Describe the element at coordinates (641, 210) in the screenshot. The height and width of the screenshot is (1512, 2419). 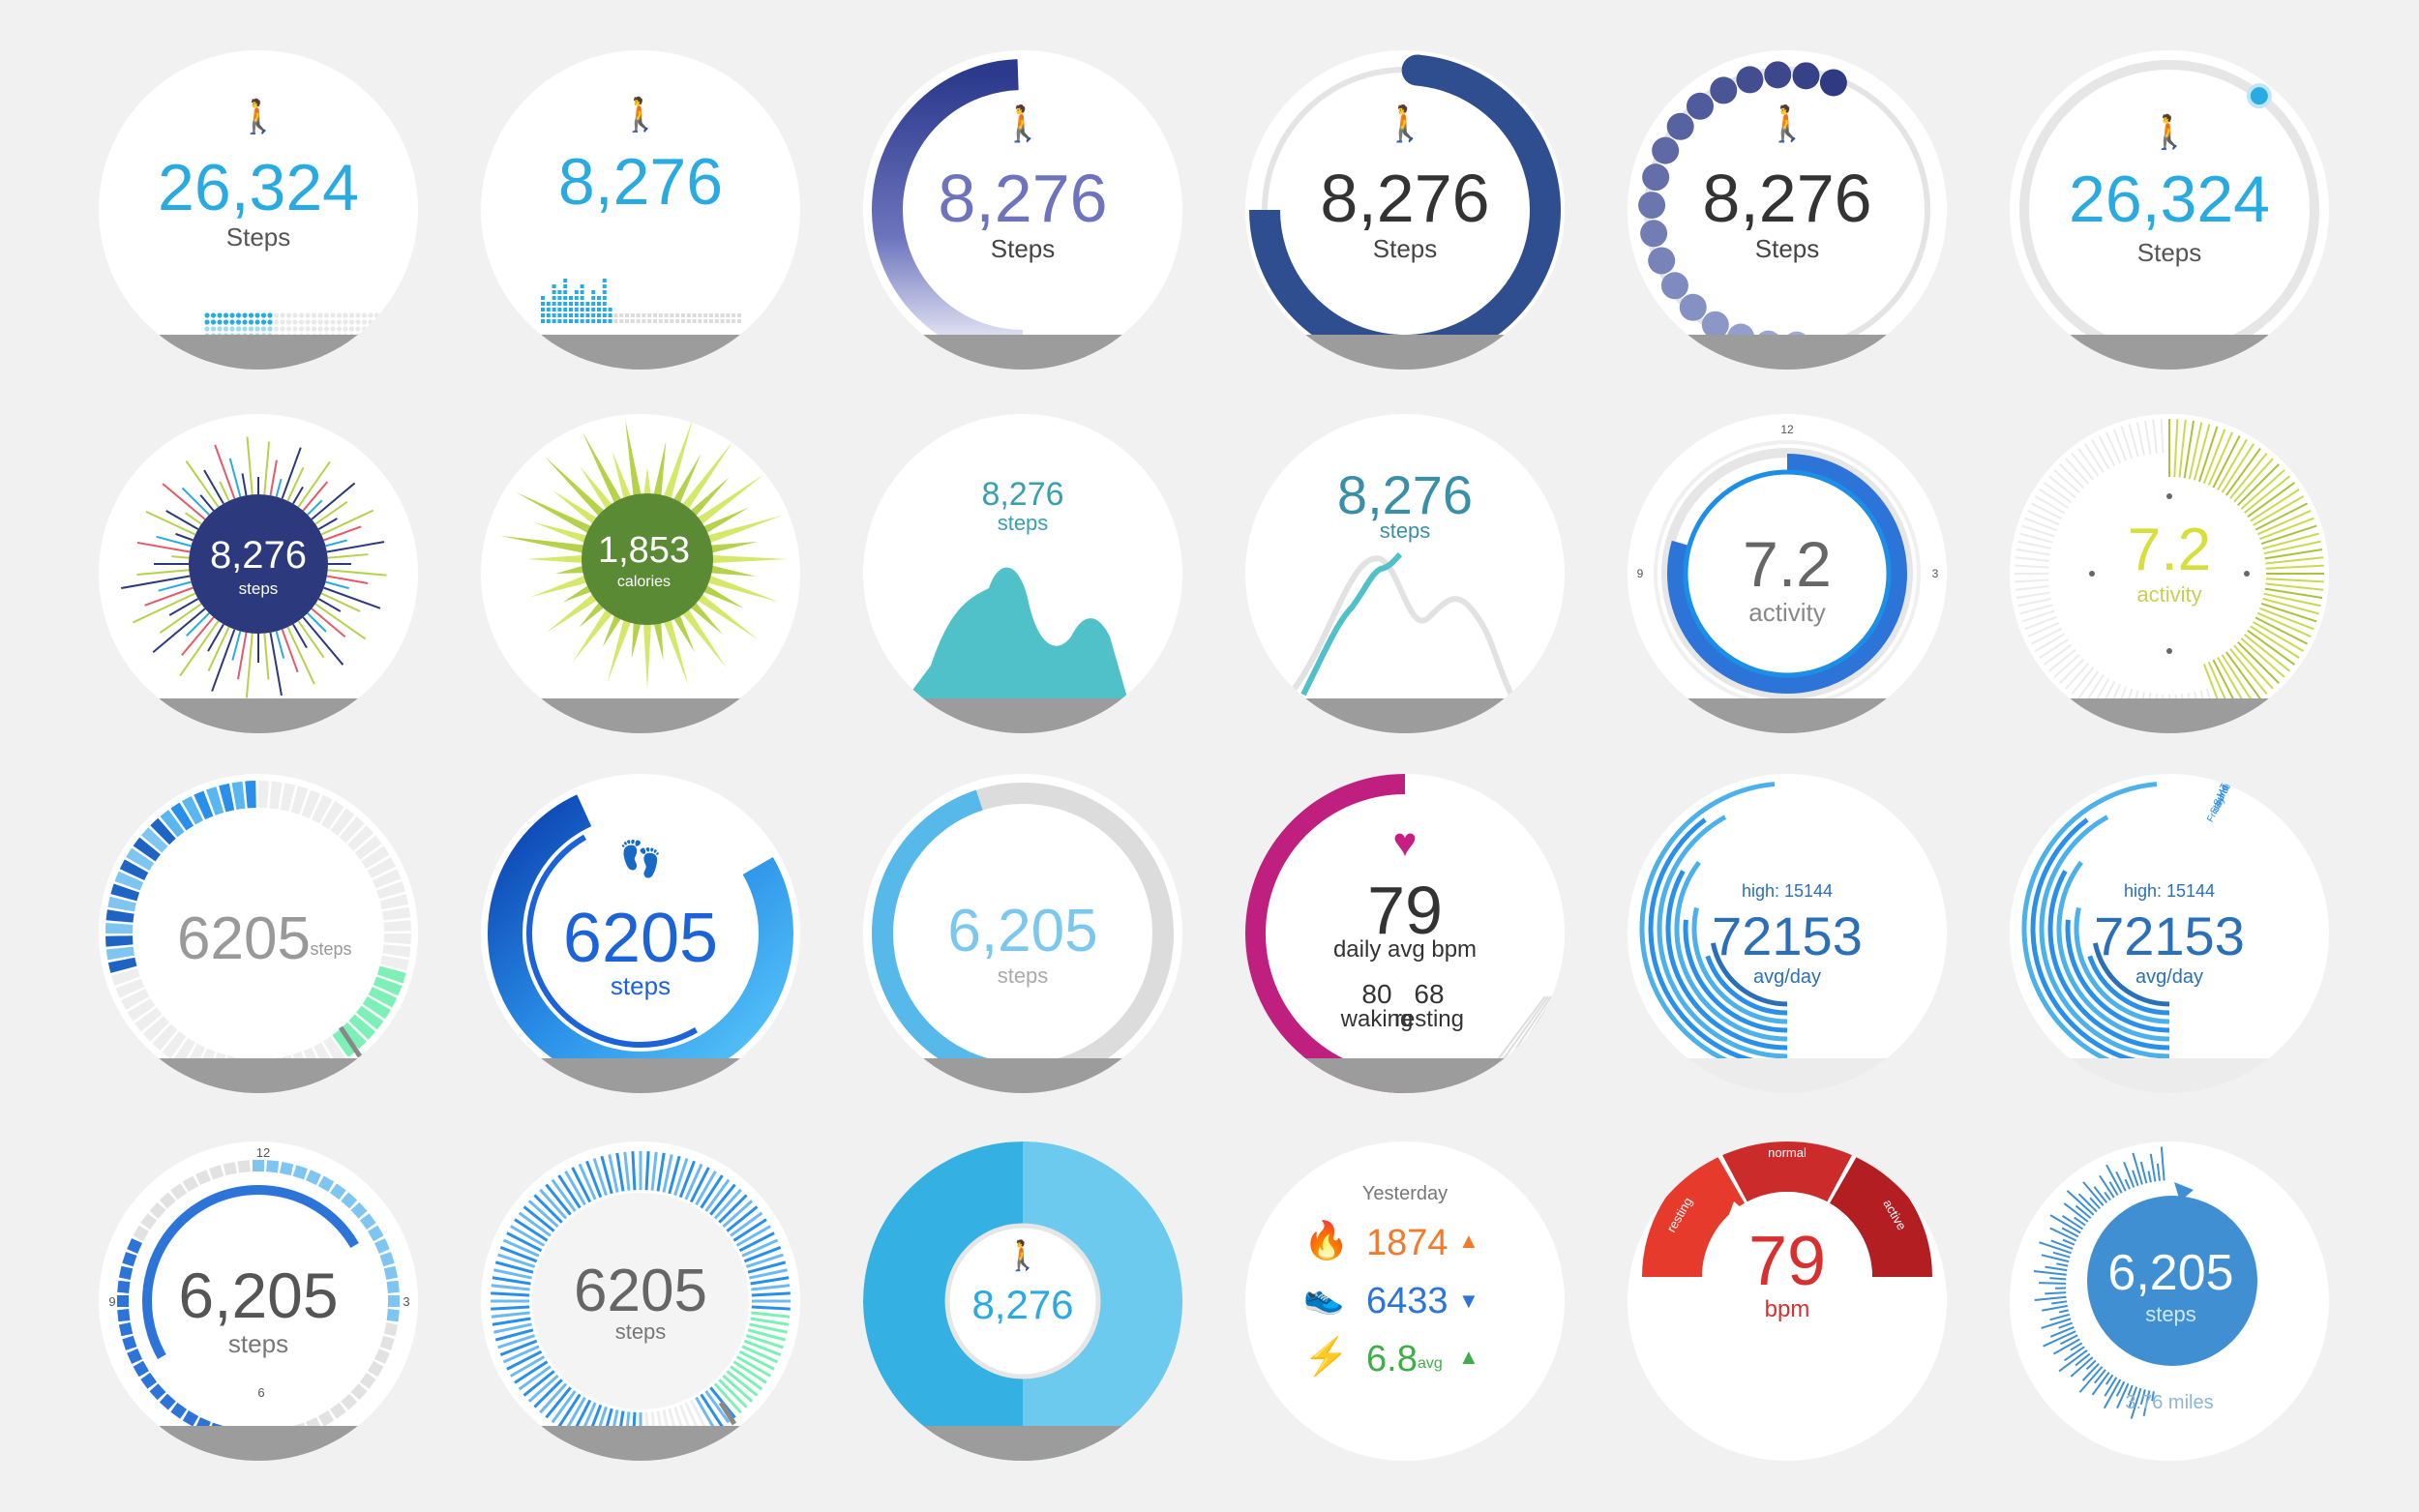
I see `watch-face-steps-histogram: 🚶 8,276` at that location.